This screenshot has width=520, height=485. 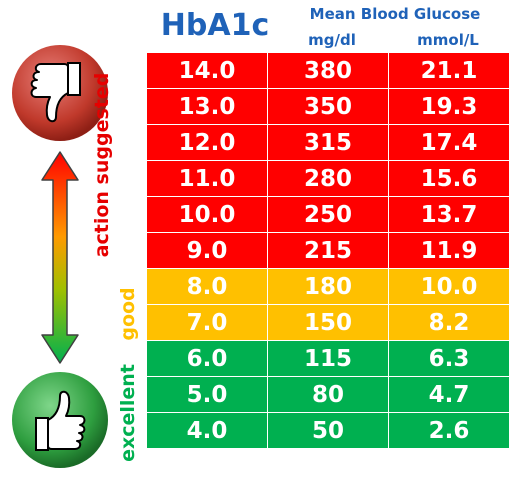 I want to click on good-label: good, so click(x=128, y=314).